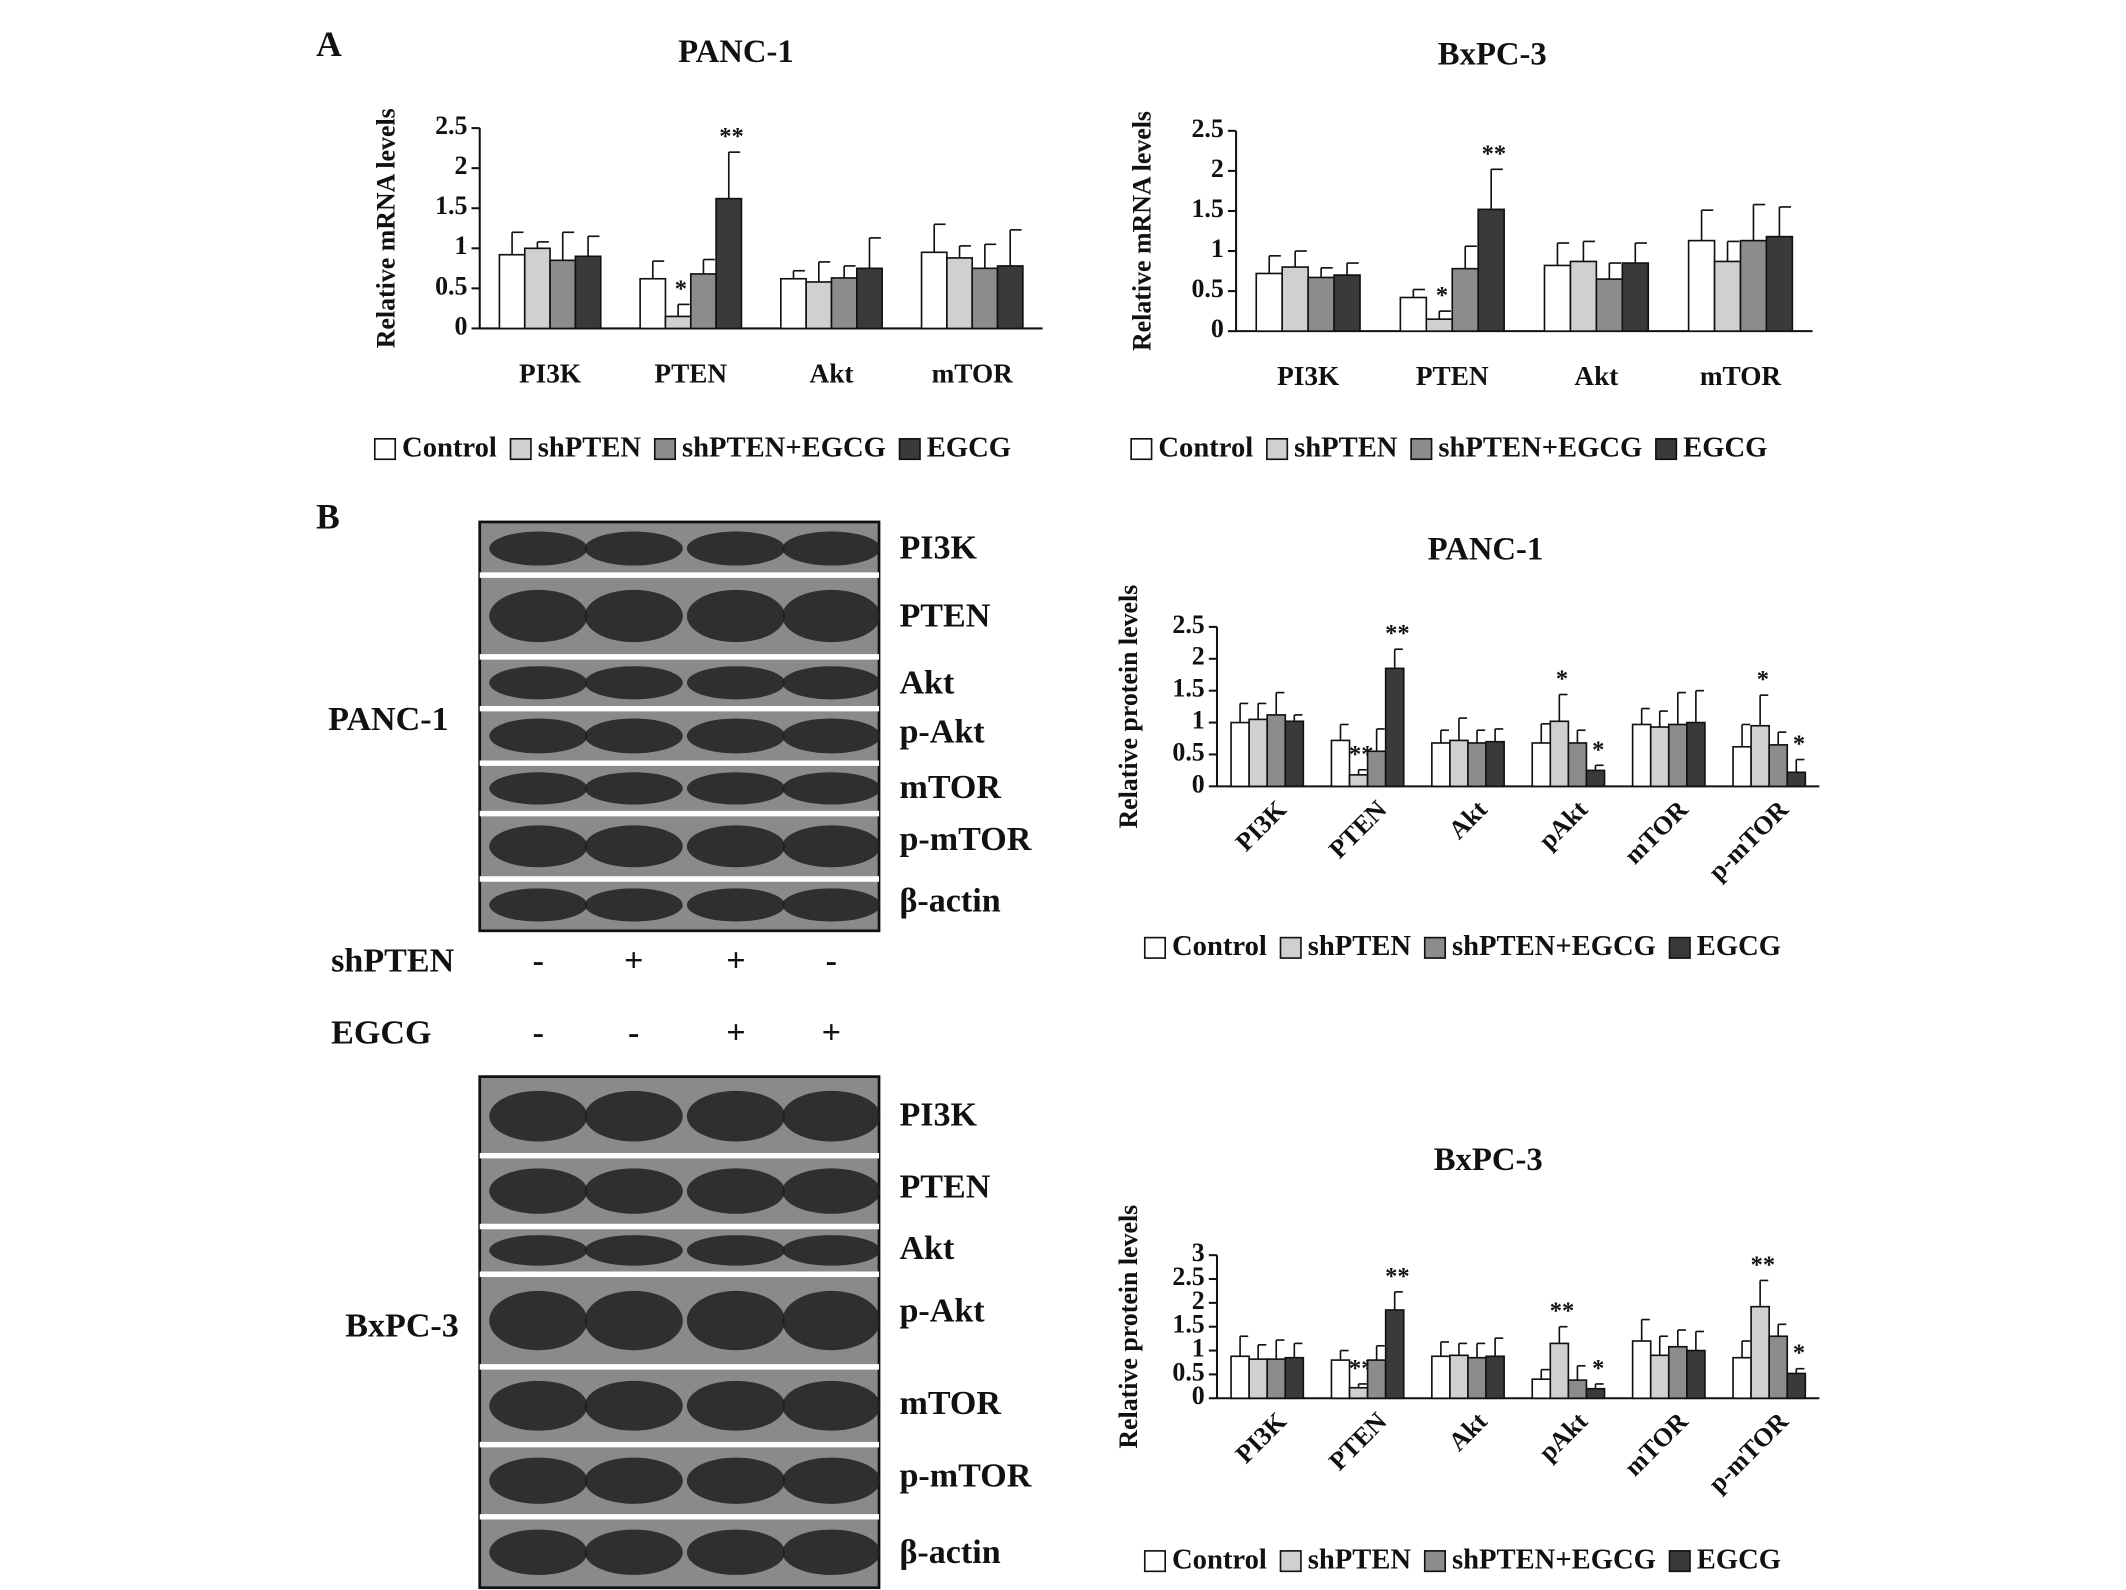 This screenshot has height=1590, width=2126. I want to click on y-tick-label: 2, so click(1217, 168).